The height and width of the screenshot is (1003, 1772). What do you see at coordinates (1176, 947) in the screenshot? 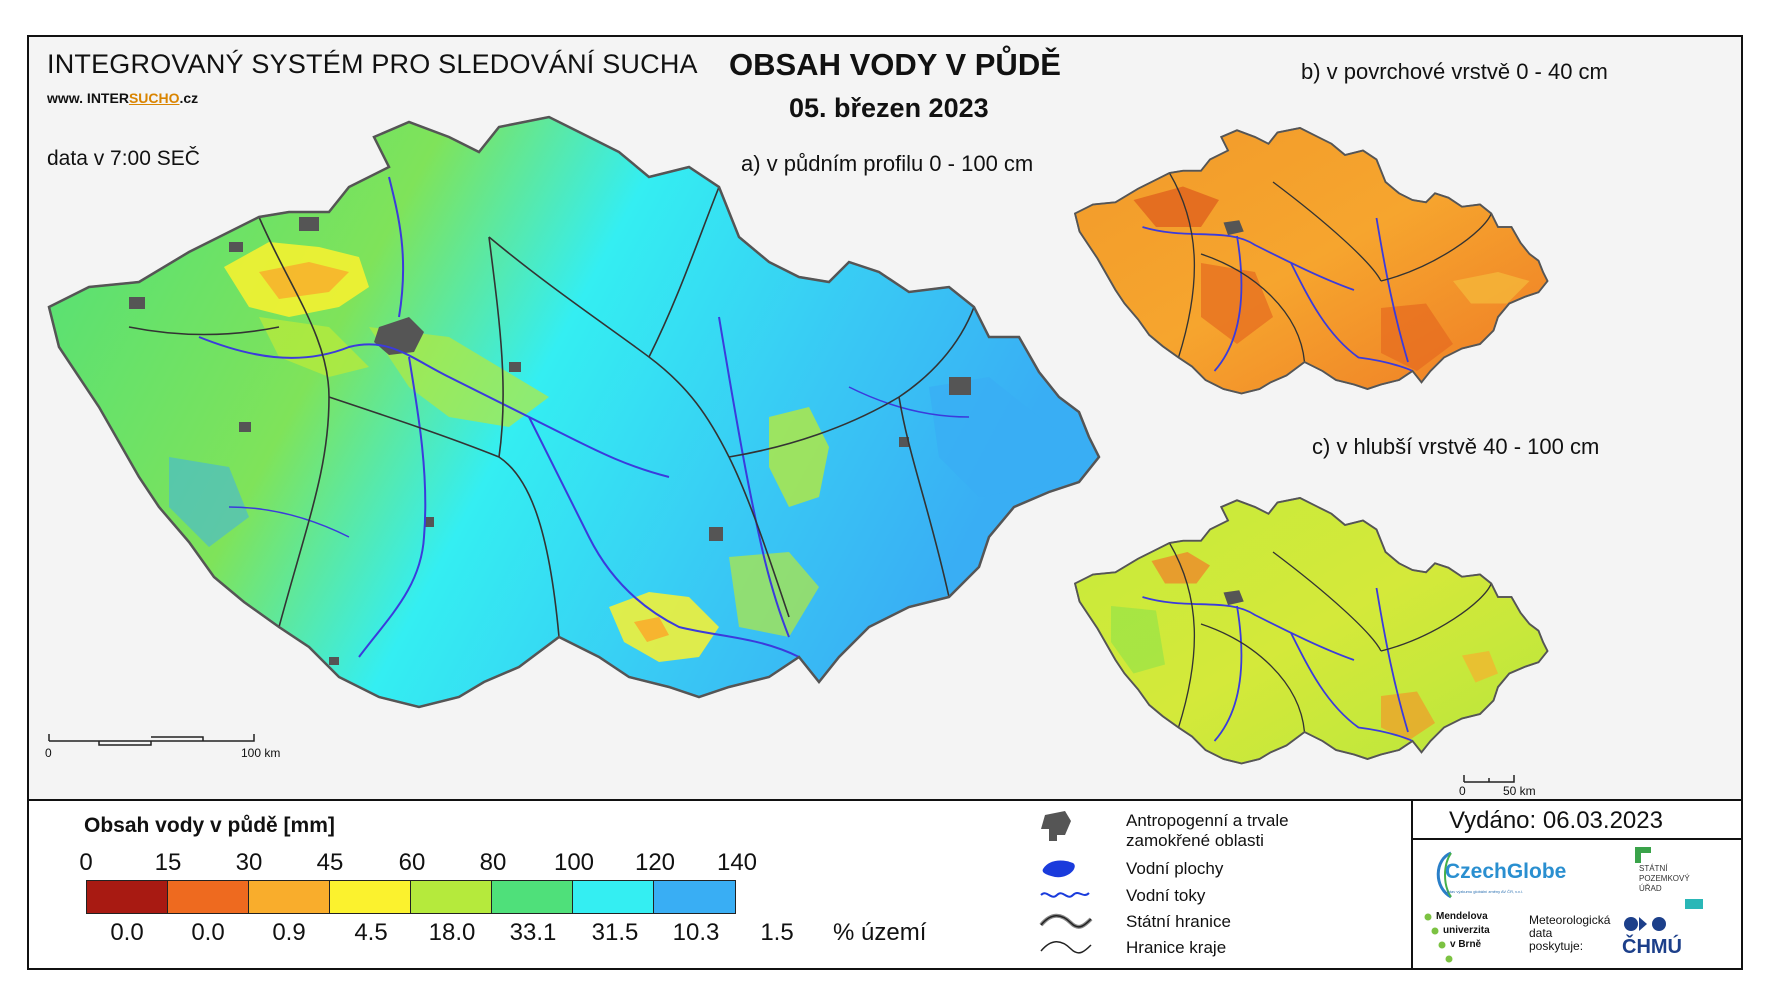
I see `region-border-label: Hranice kraje` at bounding box center [1176, 947].